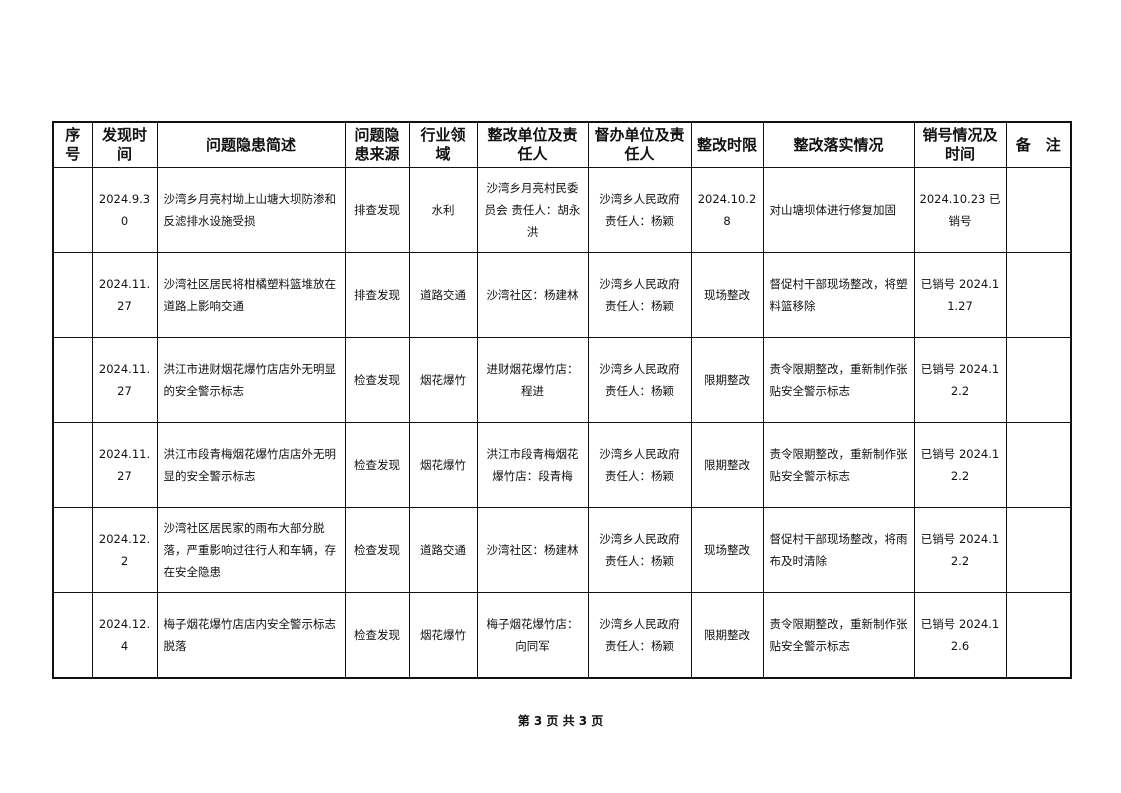 This screenshot has width=1121, height=793. Describe the element at coordinates (838, 210) in the screenshot. I see `cell-rectify-status: 对山塘坝体进行修复加固` at that location.